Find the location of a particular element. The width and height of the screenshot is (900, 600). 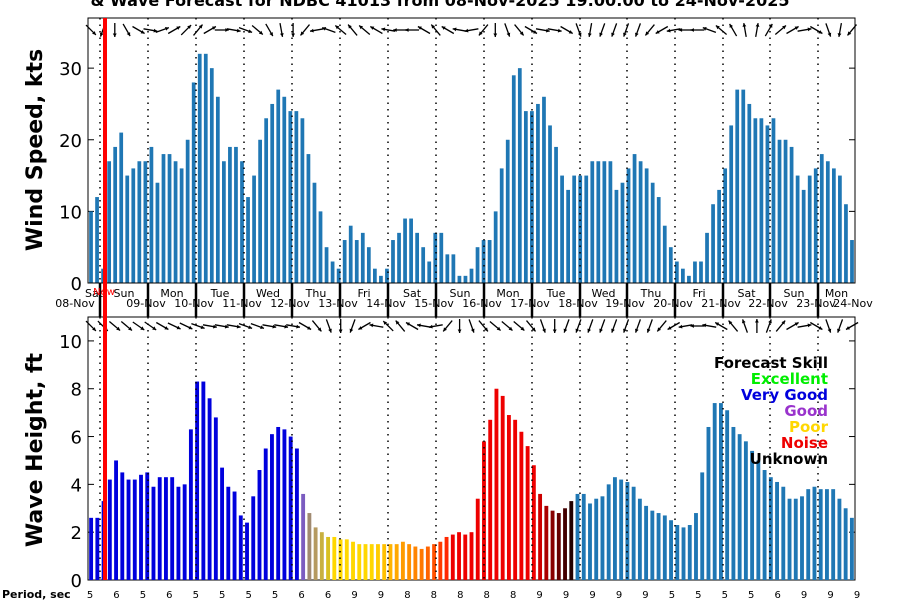

y-tick-label: 0 is located at coordinates (76, 284).